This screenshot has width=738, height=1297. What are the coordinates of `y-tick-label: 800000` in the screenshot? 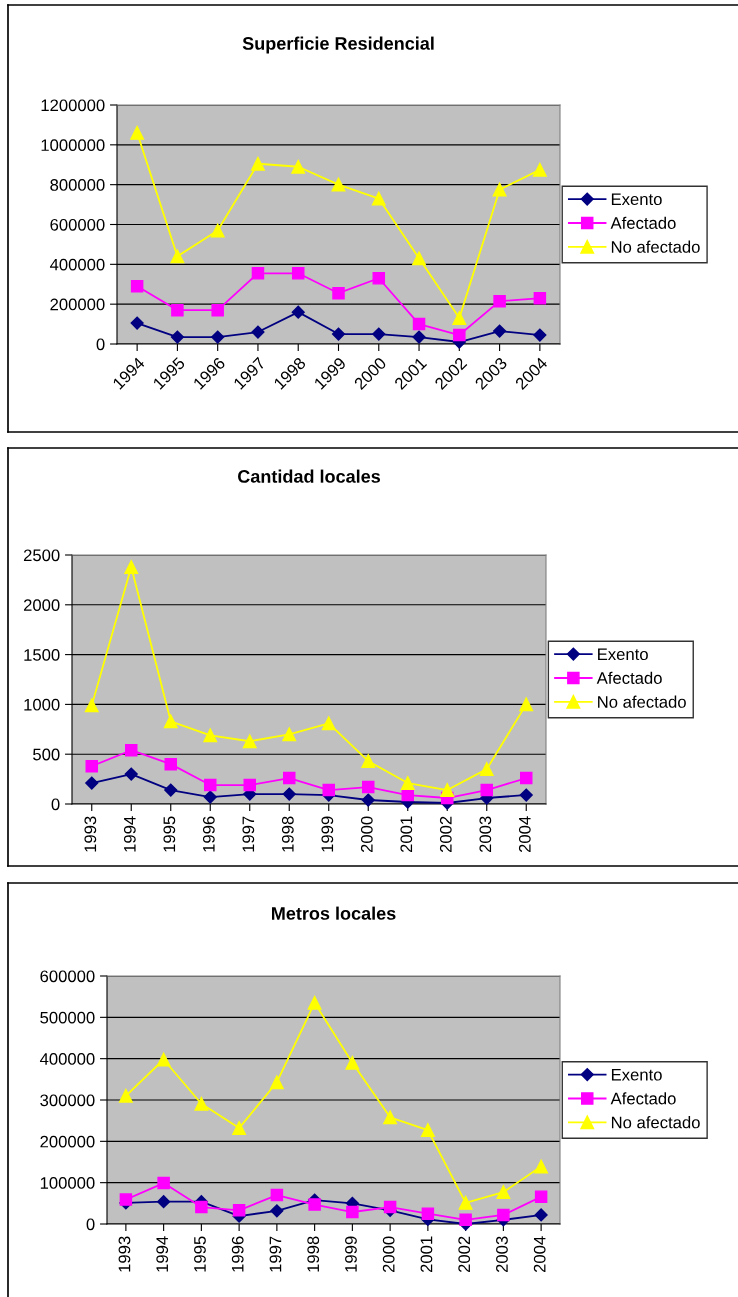 It's located at (77, 185).